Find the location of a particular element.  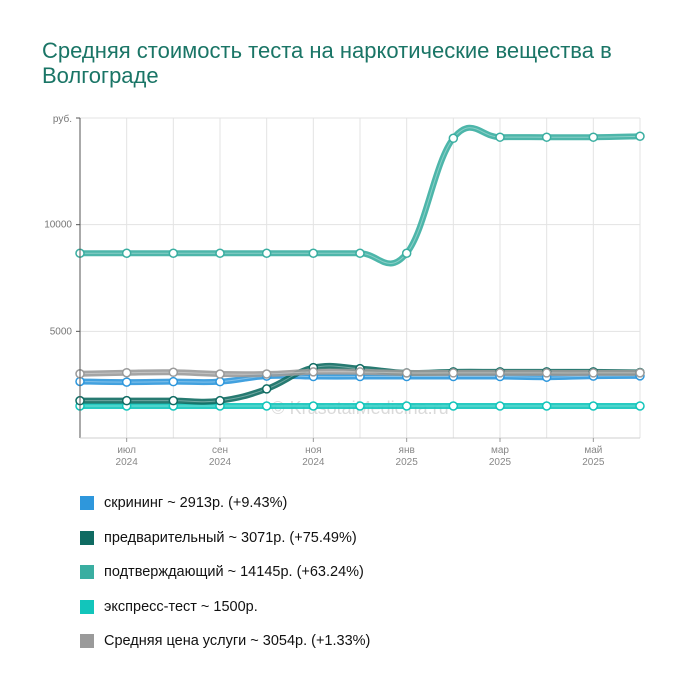

legend-item: экспресс-тест ~ 1500р. is located at coordinates (360, 607).